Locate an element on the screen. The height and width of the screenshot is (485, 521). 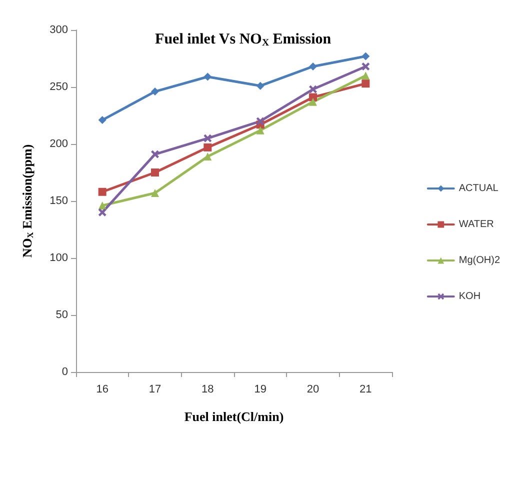
legend-label: Mg(OH)2 is located at coordinates (479, 260).